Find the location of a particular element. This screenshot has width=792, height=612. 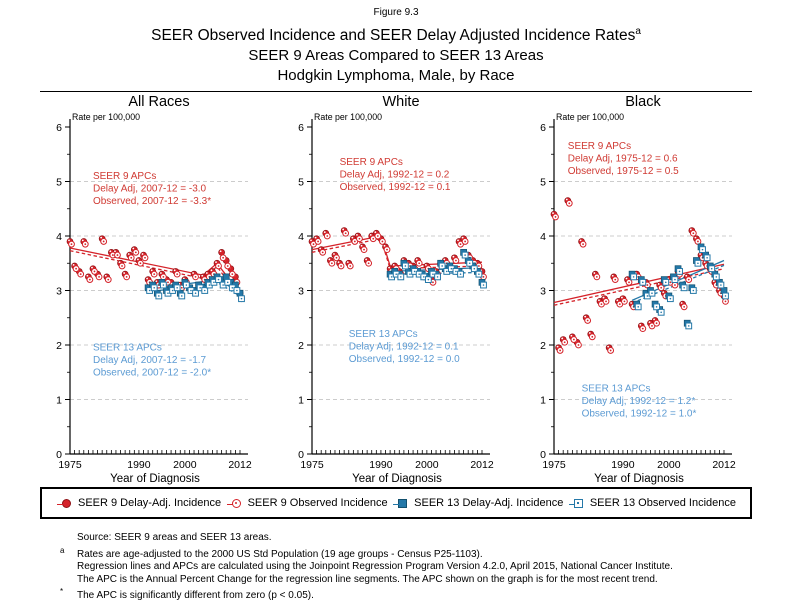

divider is located at coordinates (396, 92).